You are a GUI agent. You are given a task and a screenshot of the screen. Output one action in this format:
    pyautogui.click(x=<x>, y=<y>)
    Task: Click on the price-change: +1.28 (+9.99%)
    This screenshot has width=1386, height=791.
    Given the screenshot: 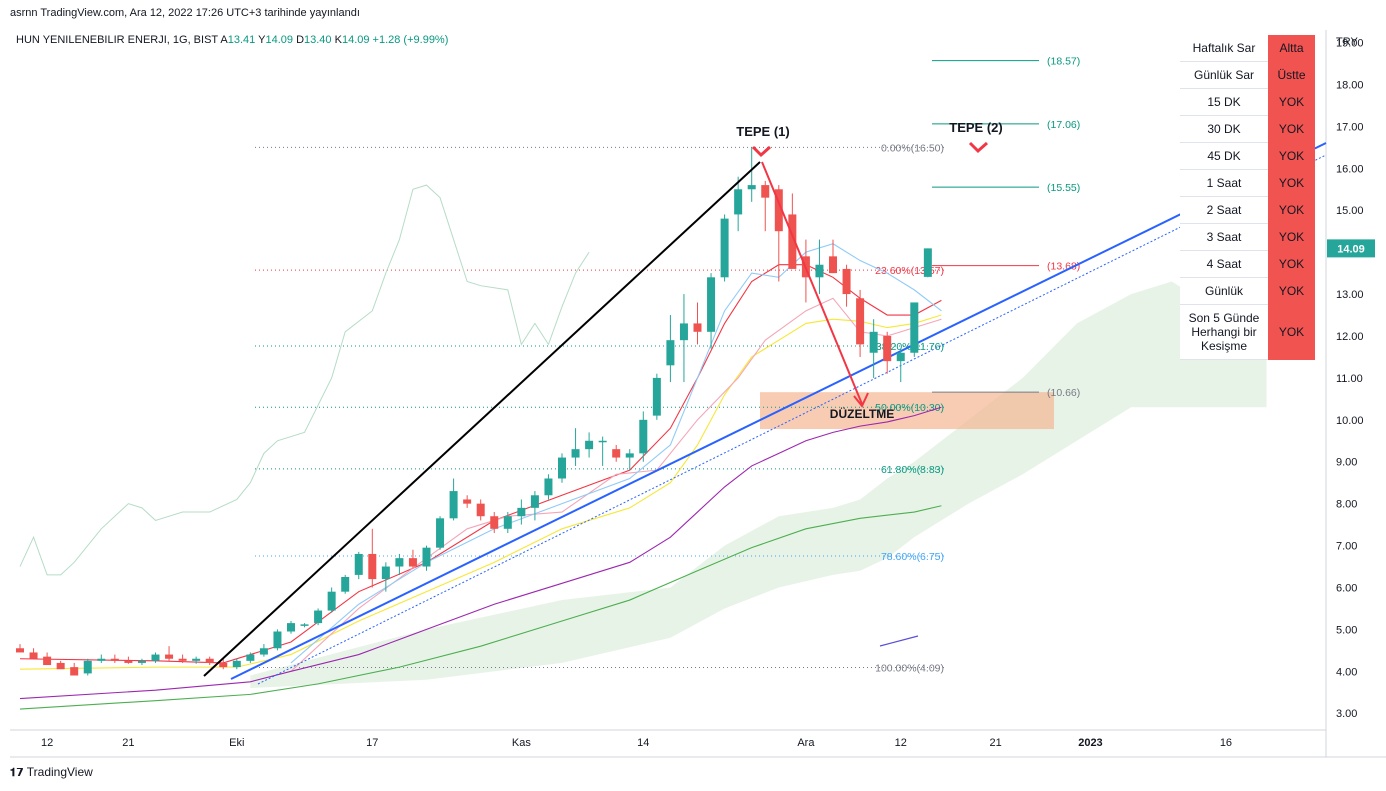 What is the action you would take?
    pyautogui.click(x=410, y=40)
    